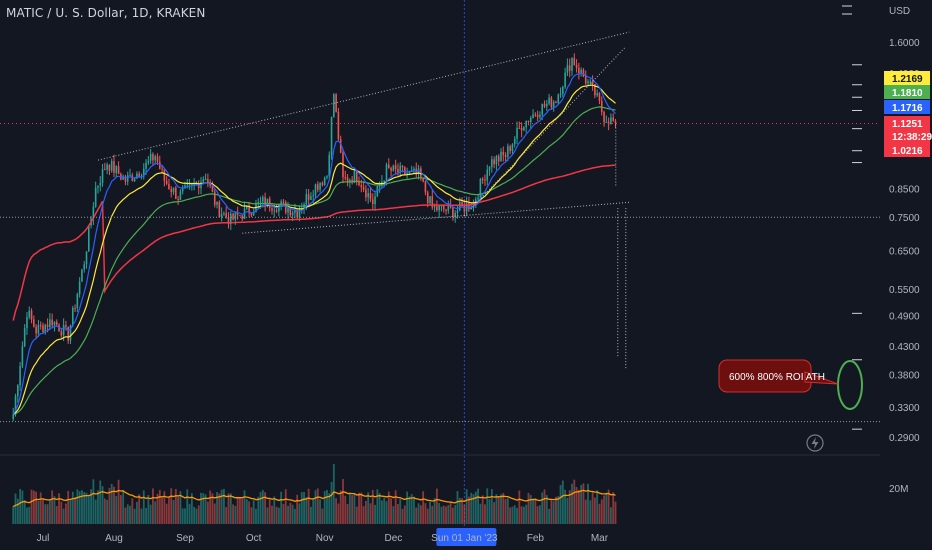  Describe the element at coordinates (907, 150) in the screenshot. I see `price-badge: 1.0216` at that location.